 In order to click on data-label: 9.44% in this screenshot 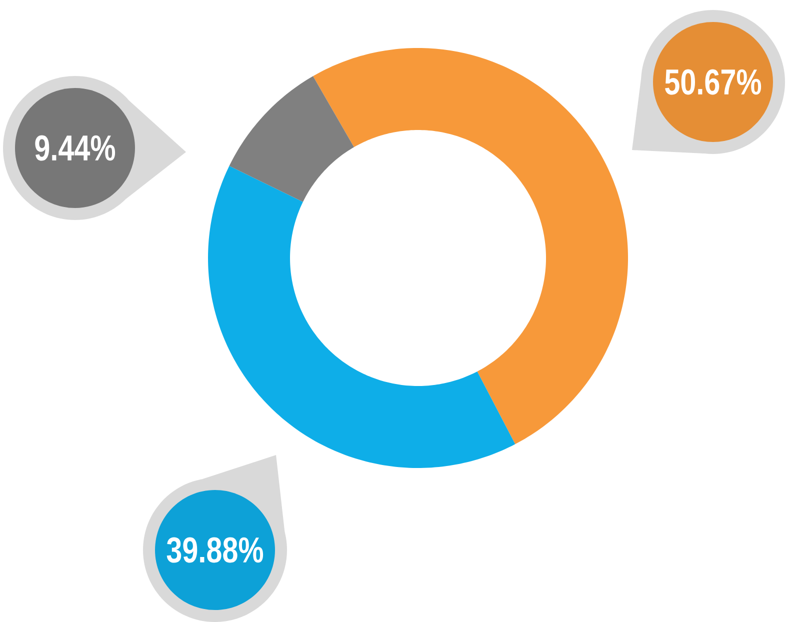, I will do `click(75, 148)`.